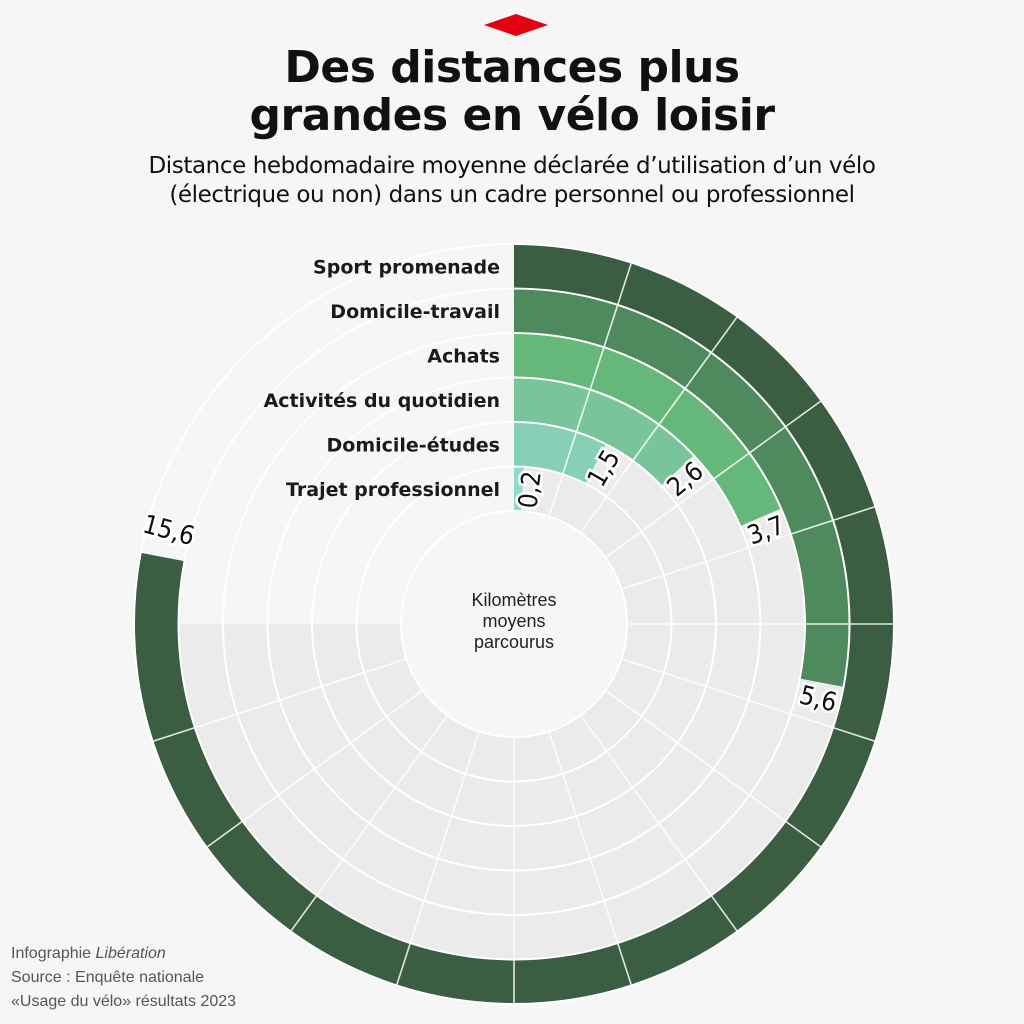 The width and height of the screenshot is (1024, 1024). Describe the element at coordinates (463, 356) in the screenshot. I see `category-label: Achats` at that location.